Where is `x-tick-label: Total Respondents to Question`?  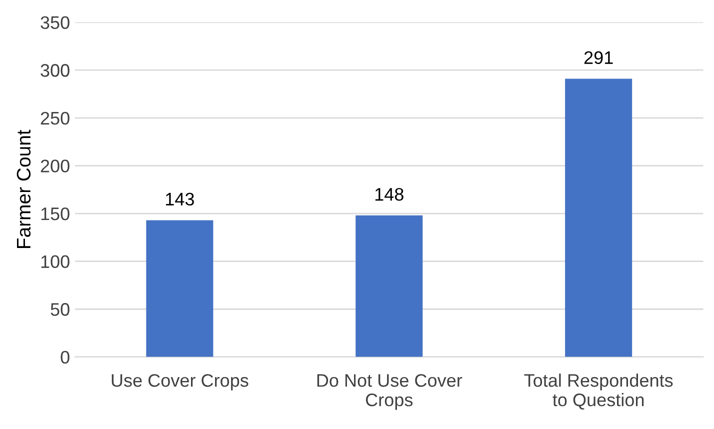
x-tick-label: Total Respondents to Question is located at coordinates (598, 392).